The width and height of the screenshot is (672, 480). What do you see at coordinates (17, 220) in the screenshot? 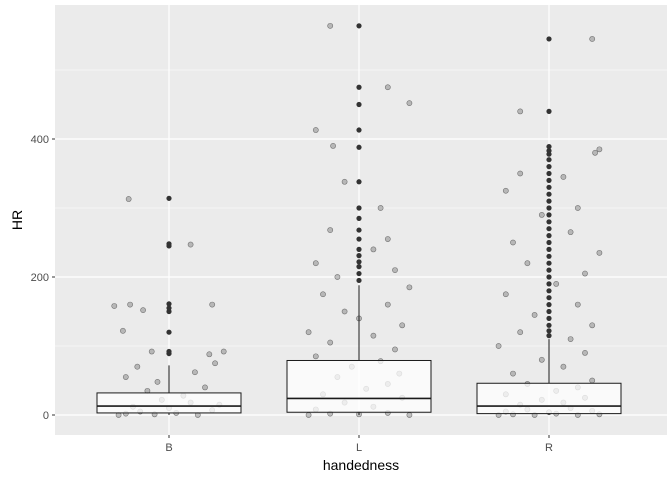
I see `y-axis-title: HR` at bounding box center [17, 220].